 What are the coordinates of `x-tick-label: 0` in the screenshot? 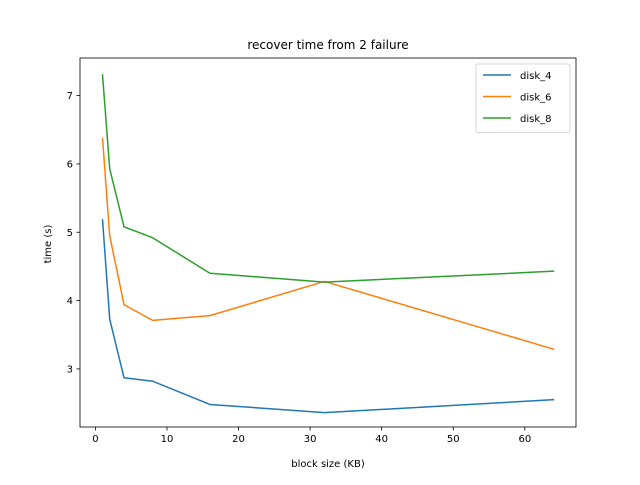 It's located at (95, 439).